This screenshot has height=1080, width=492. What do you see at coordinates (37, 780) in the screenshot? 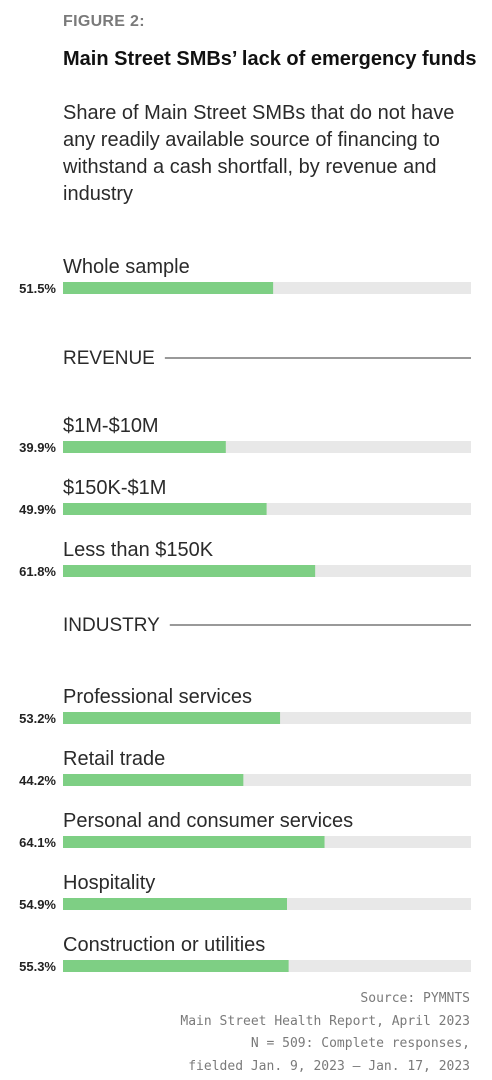
I see `value-label: 44.2%` at bounding box center [37, 780].